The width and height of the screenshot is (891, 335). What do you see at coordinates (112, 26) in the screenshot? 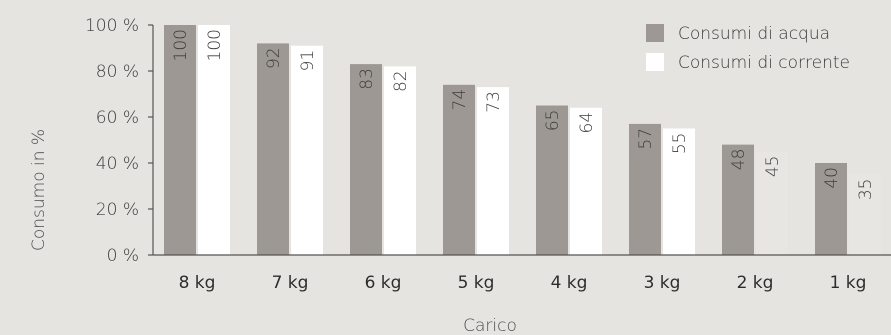
I see `y-tick-label: 100 %` at bounding box center [112, 26].